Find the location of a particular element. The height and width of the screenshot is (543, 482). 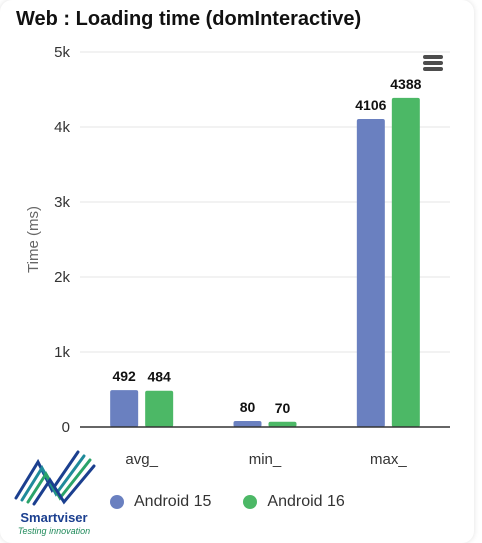

data-label: 80 is located at coordinates (248, 407).